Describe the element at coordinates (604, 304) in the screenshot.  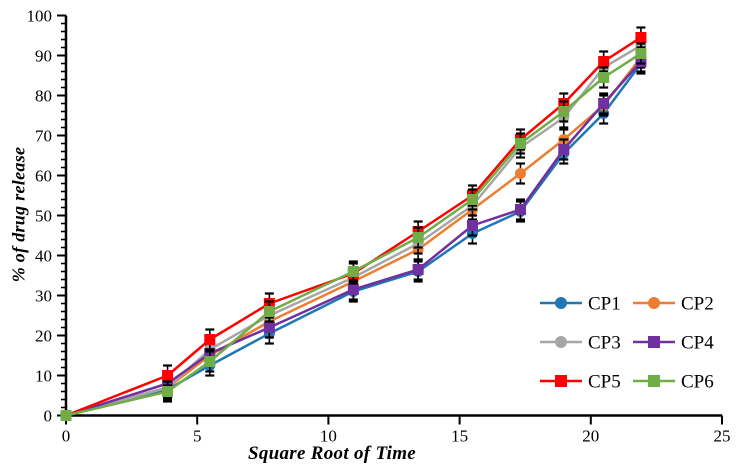
I see `legend-label-CP1: CP1` at that location.